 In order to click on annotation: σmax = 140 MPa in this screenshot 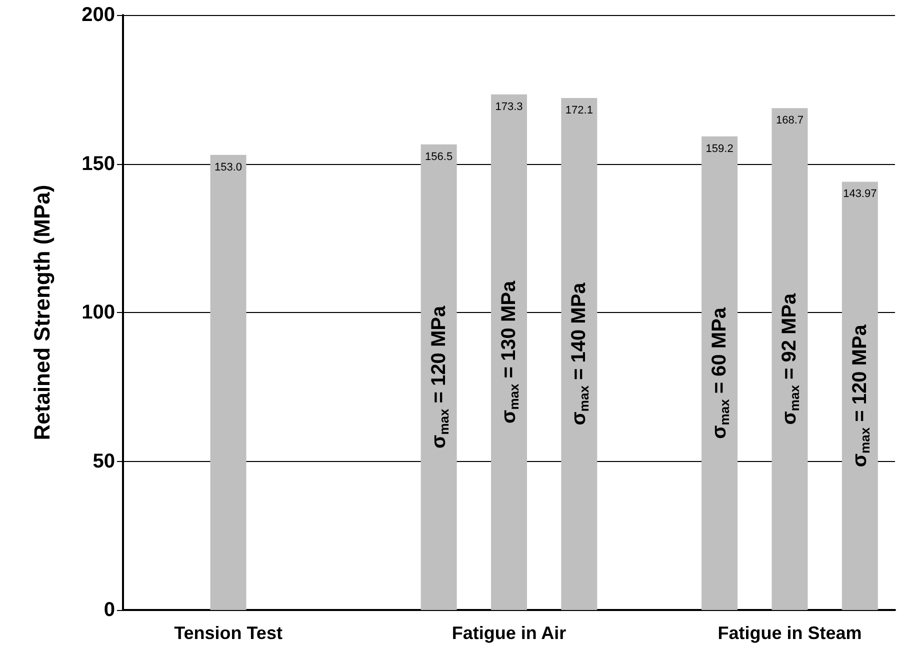, I will do `click(580, 354)`.